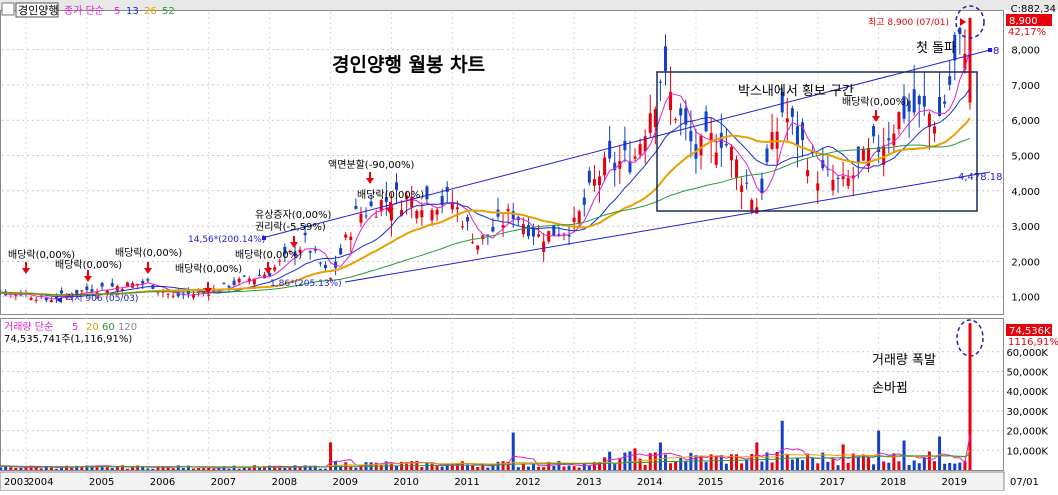  I want to click on event-label: 배당락(0,00%), so click(875, 102).